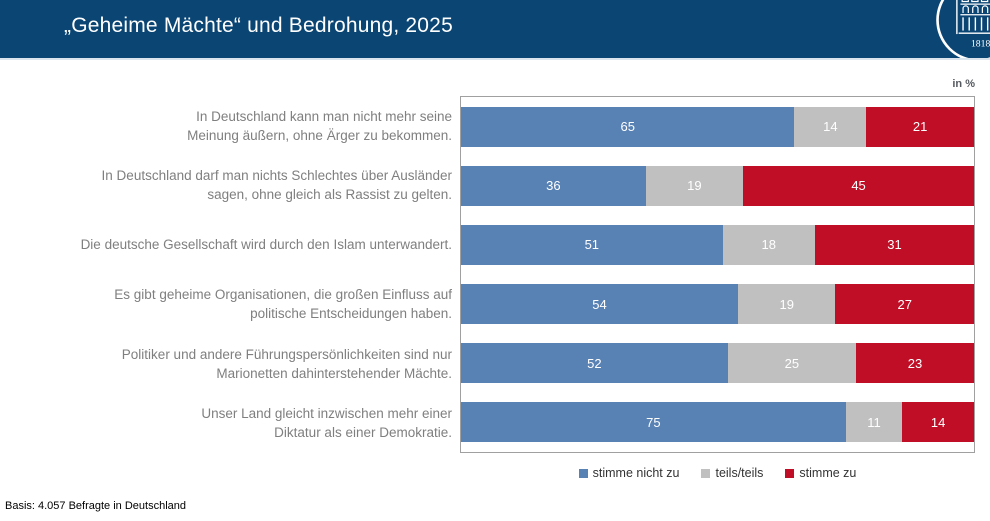 Image resolution: width=990 pixels, height=521 pixels. I want to click on bar-segment-stimme-nicht-zu: 75, so click(653, 422).